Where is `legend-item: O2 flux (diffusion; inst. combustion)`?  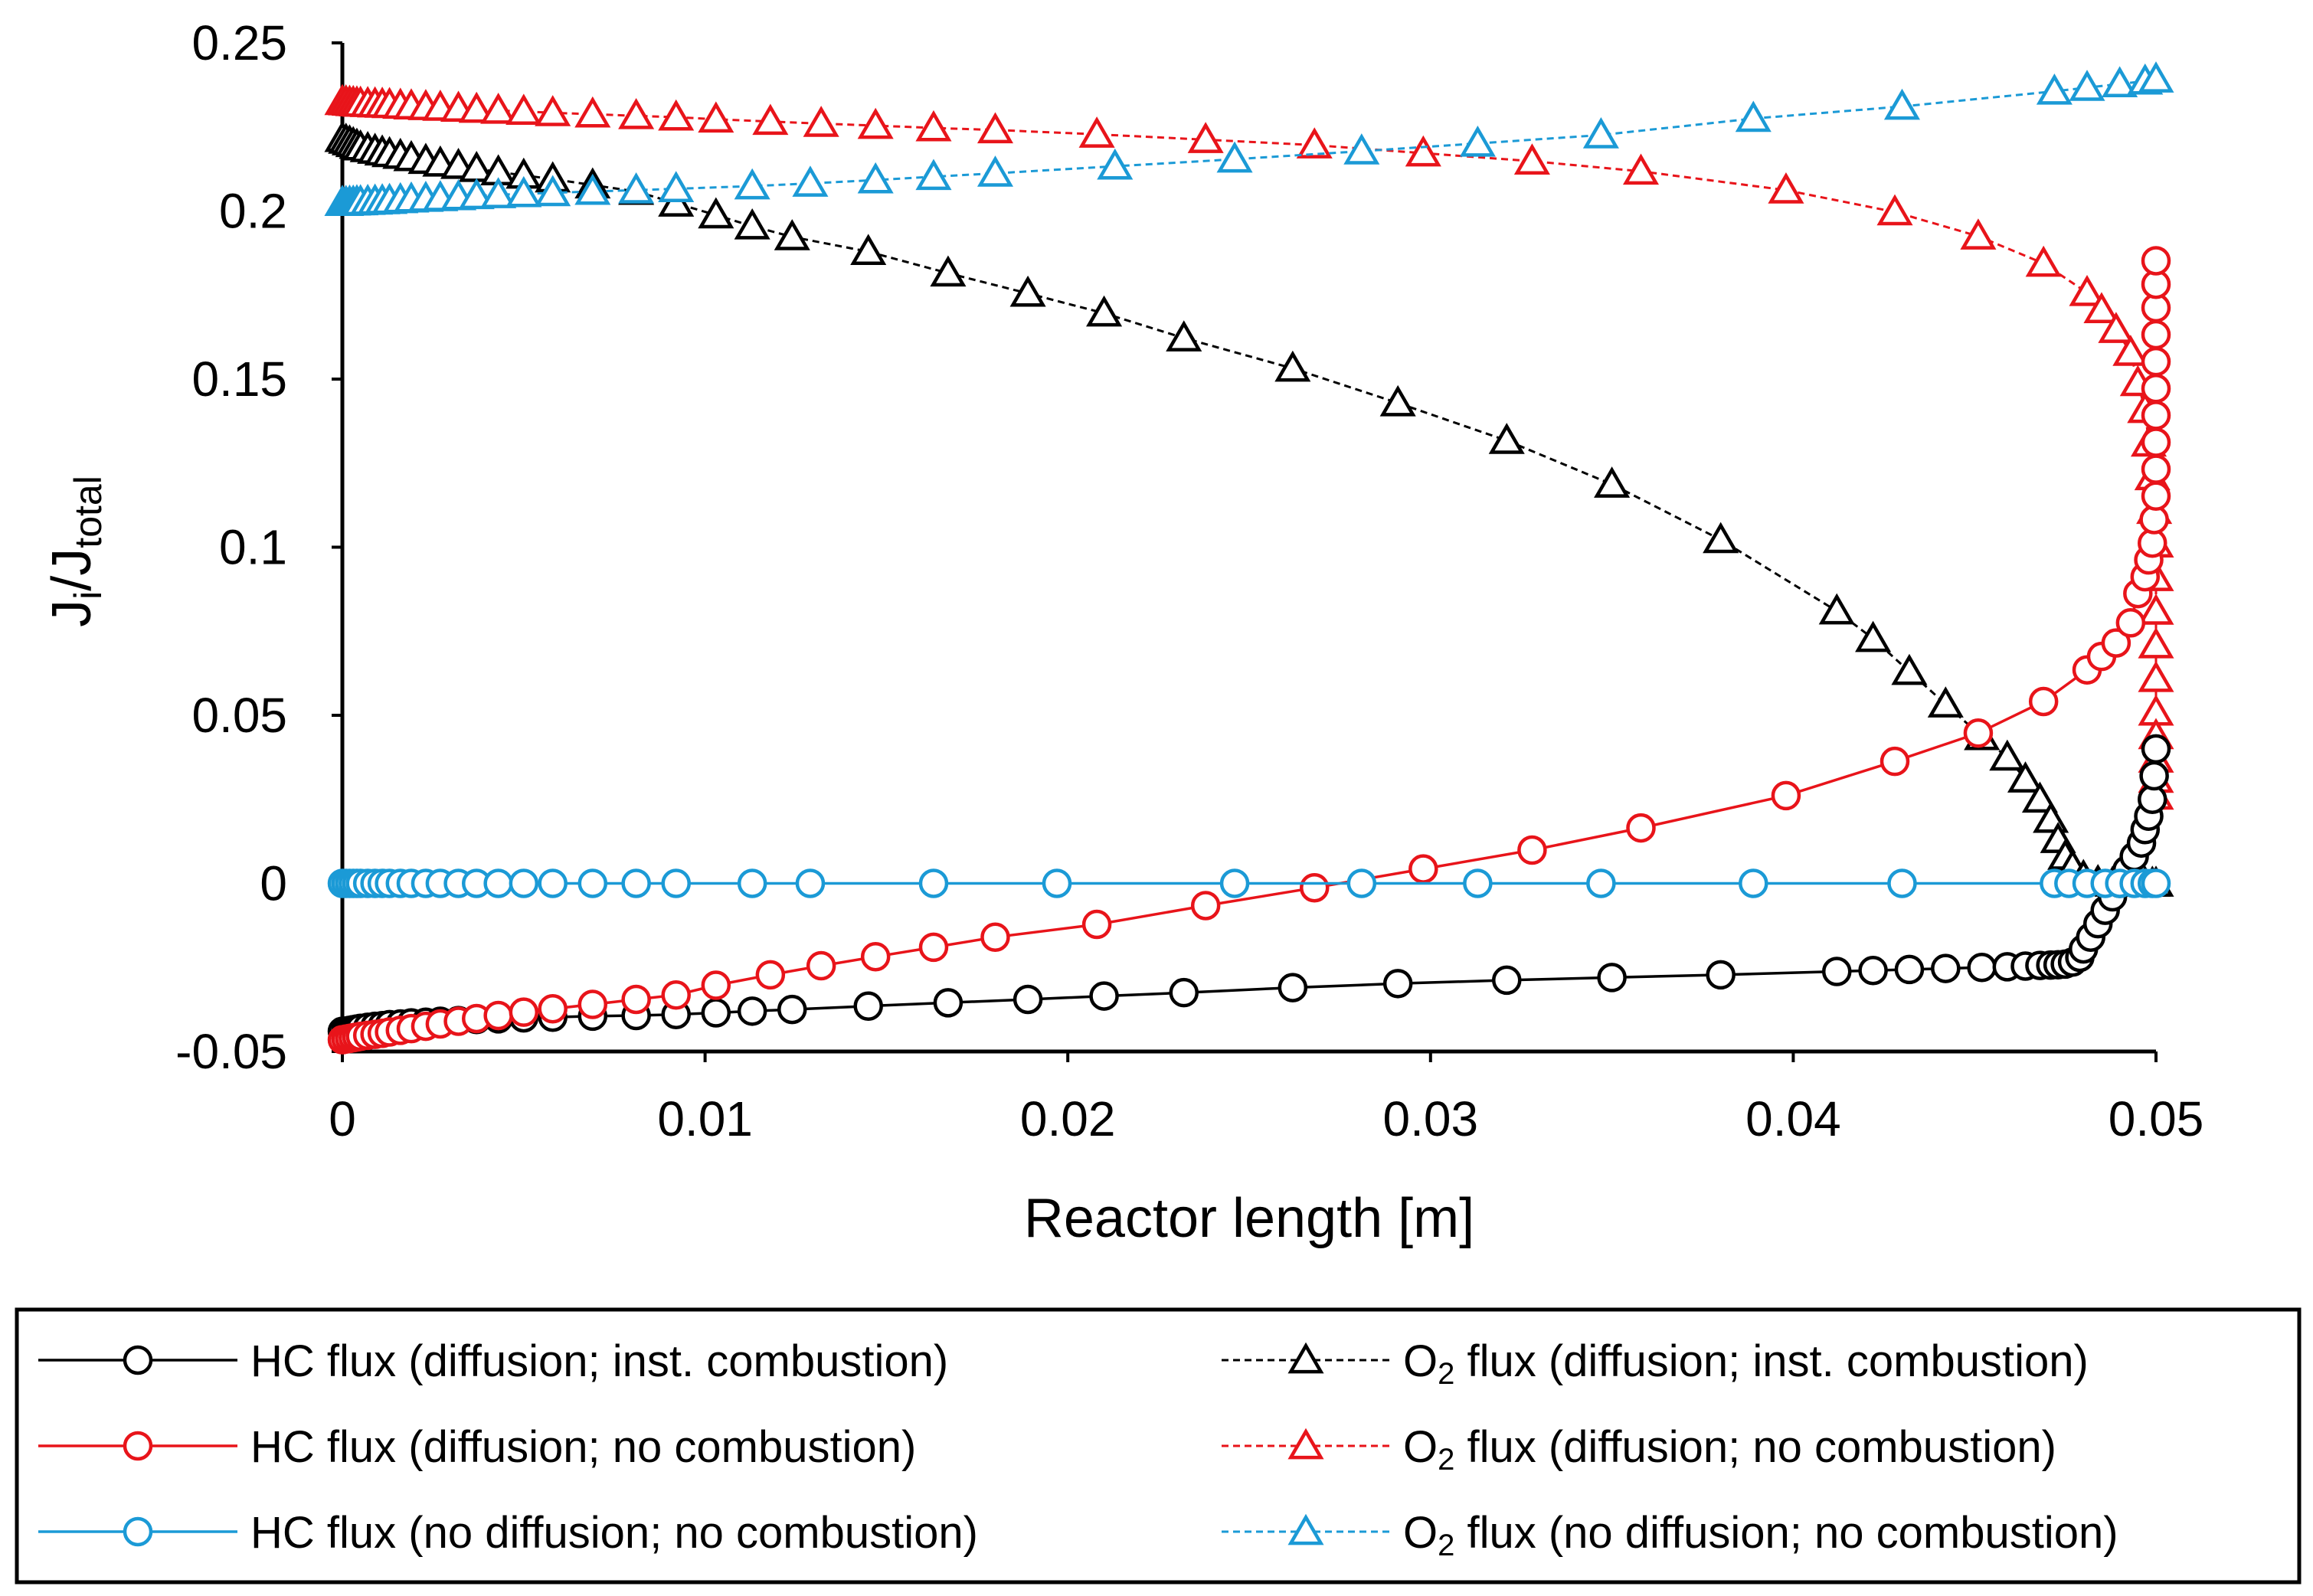
legend-item: O2 flux (diffusion; inst. combustion) is located at coordinates (1655, 1364).